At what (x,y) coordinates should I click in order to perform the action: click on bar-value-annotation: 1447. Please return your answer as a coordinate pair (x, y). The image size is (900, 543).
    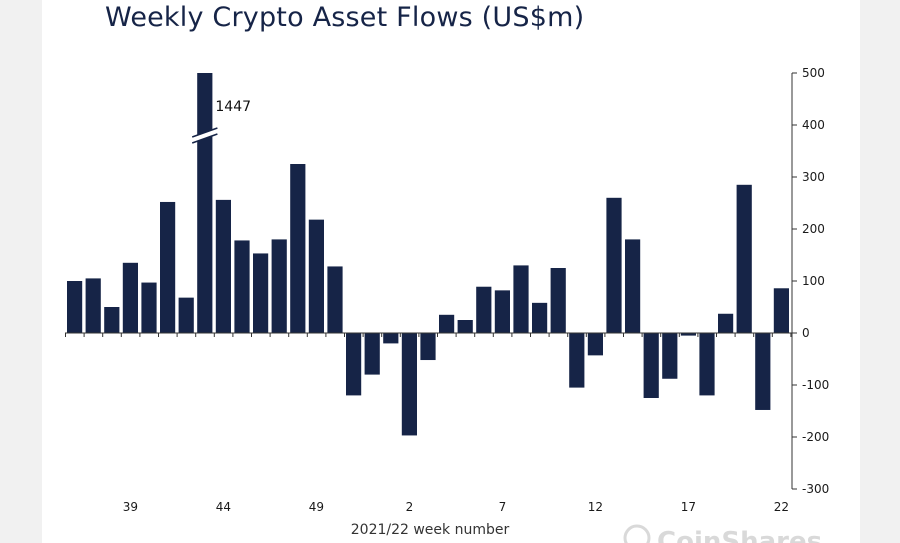
    Looking at the image, I should click on (233, 107).